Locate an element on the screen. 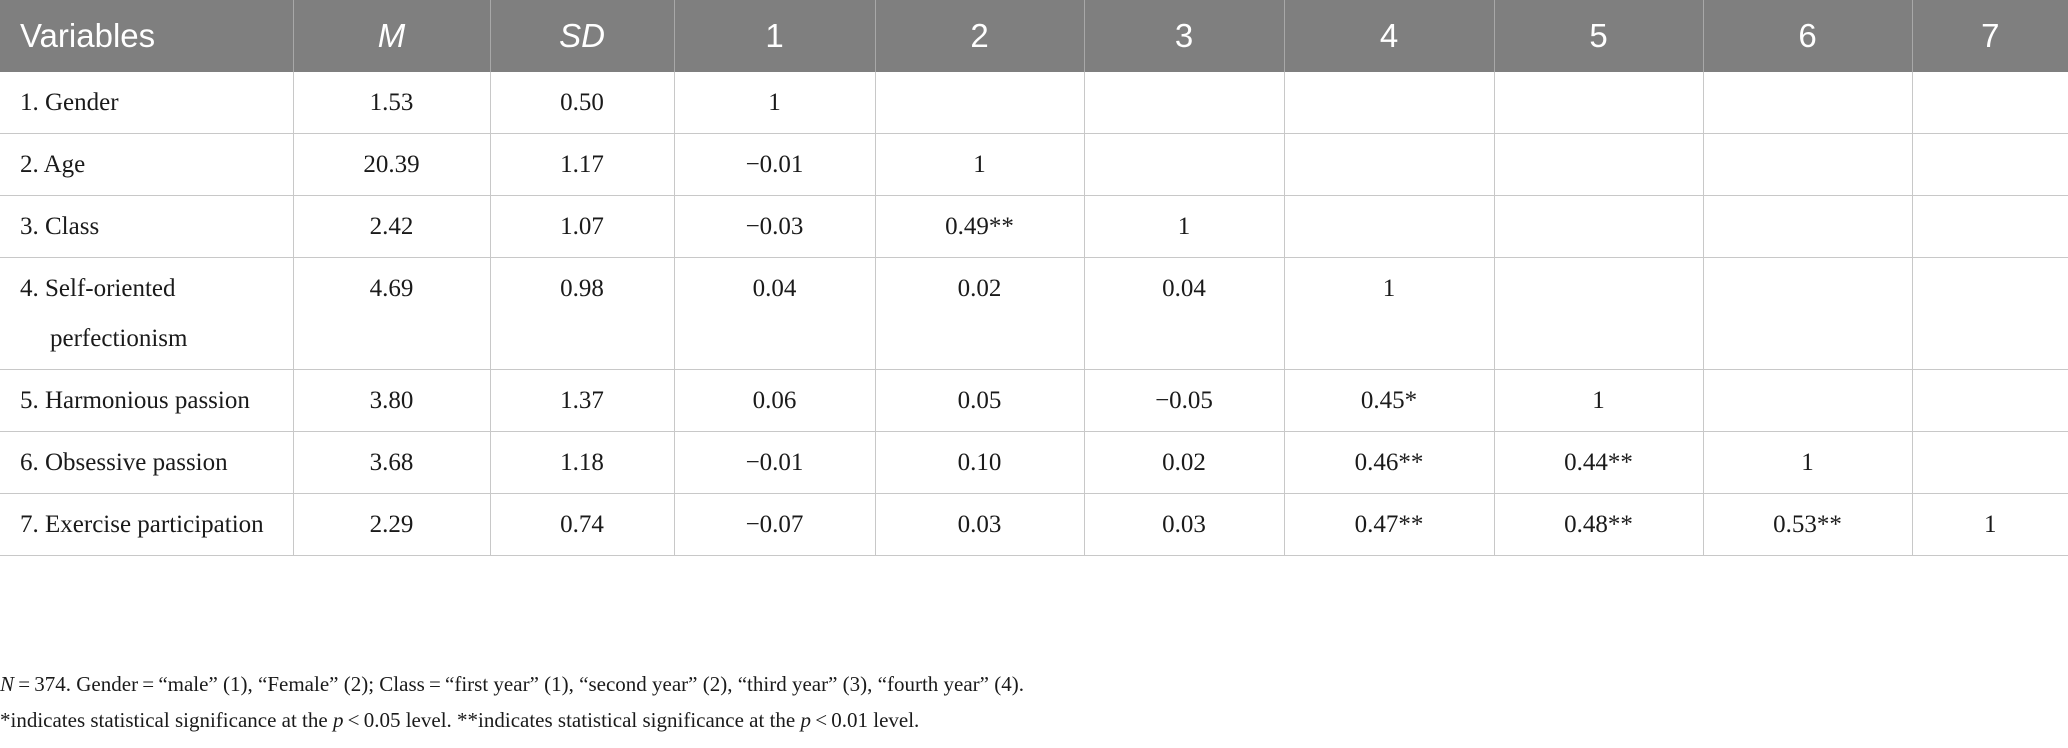  variable-label: 3. Class is located at coordinates (146, 226).